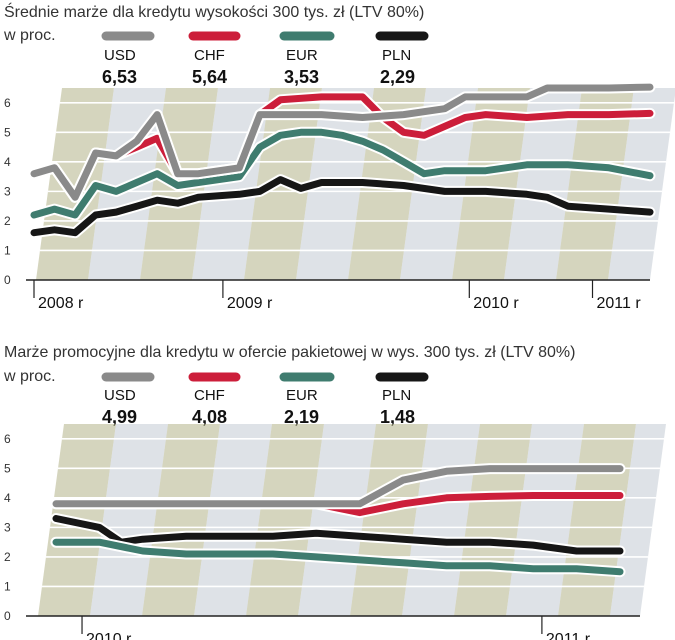 The width and height of the screenshot is (675, 640). Describe the element at coordinates (119, 77) in the screenshot. I see `legend-value-usd: 6,53` at that location.